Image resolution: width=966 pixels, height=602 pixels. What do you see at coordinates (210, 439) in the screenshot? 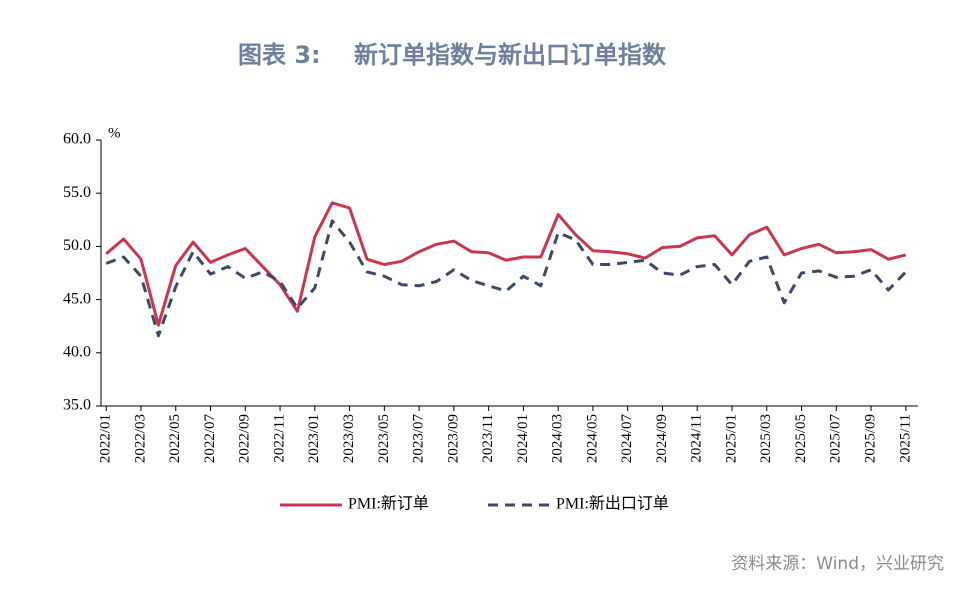
I see `x-tick-label: 2022/07` at bounding box center [210, 439].